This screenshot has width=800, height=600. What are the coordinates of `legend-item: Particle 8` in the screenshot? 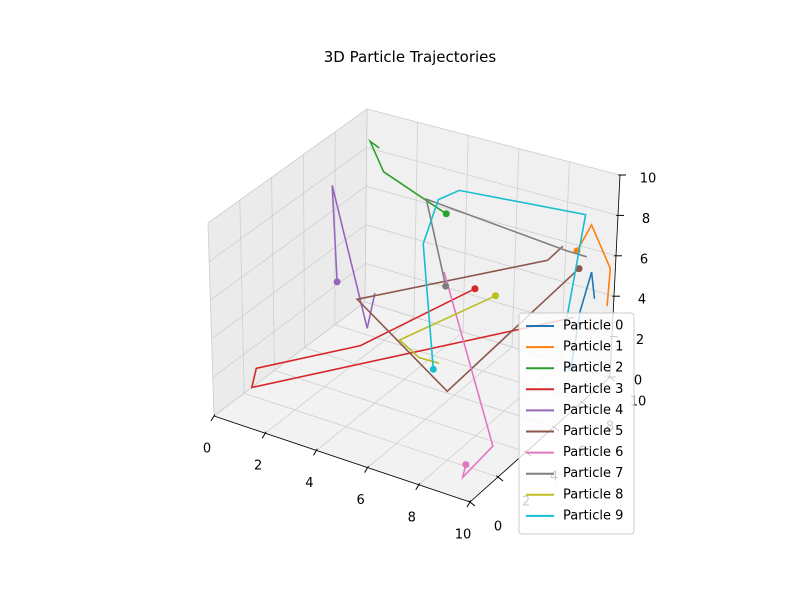 It's located at (574, 494).